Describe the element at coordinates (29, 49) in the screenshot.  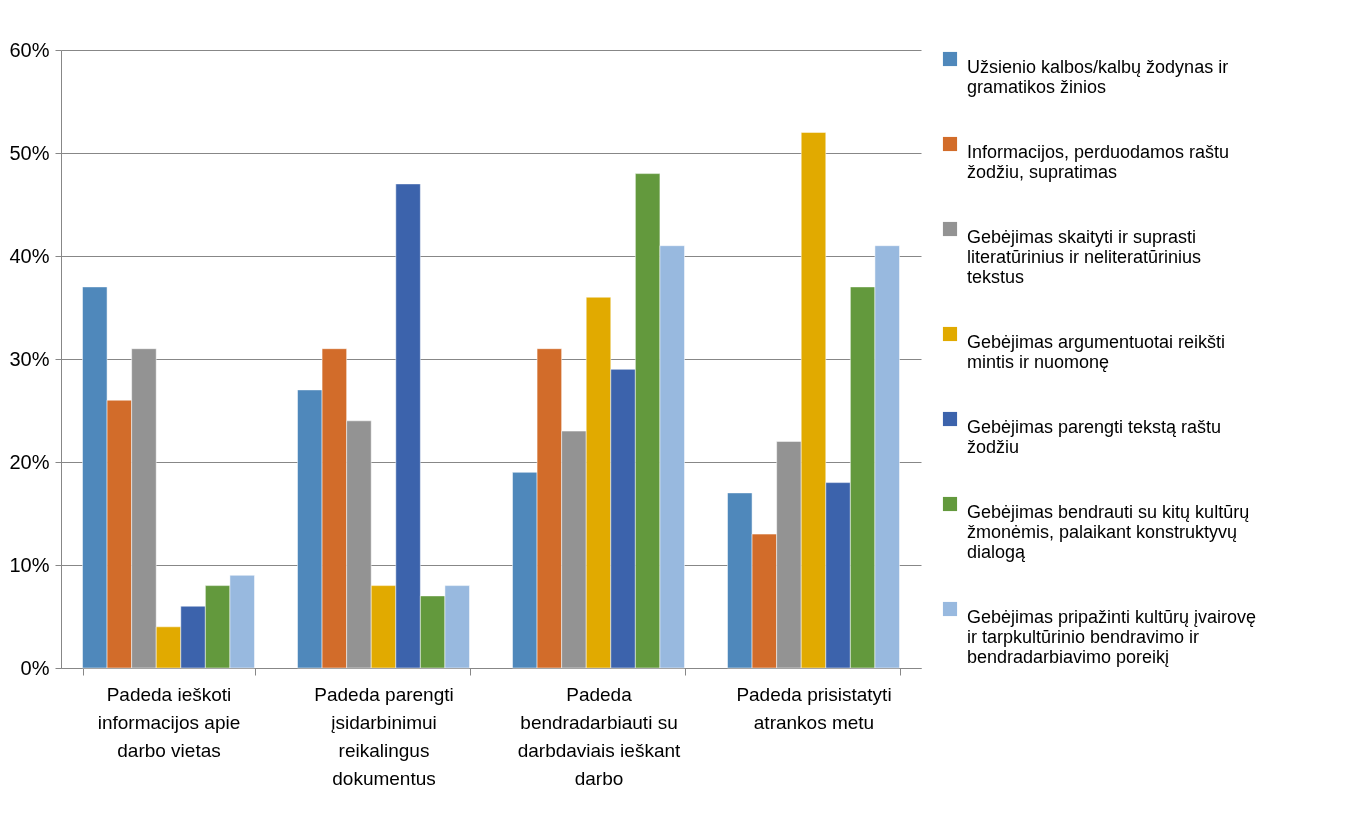
I see `y-tick-label: 60%` at that location.